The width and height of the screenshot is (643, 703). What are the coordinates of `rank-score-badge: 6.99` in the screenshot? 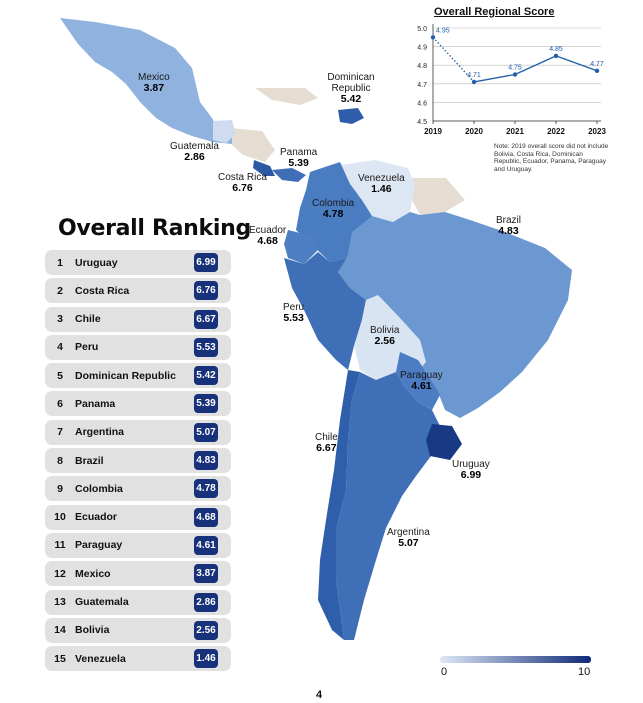 It's located at (206, 262).